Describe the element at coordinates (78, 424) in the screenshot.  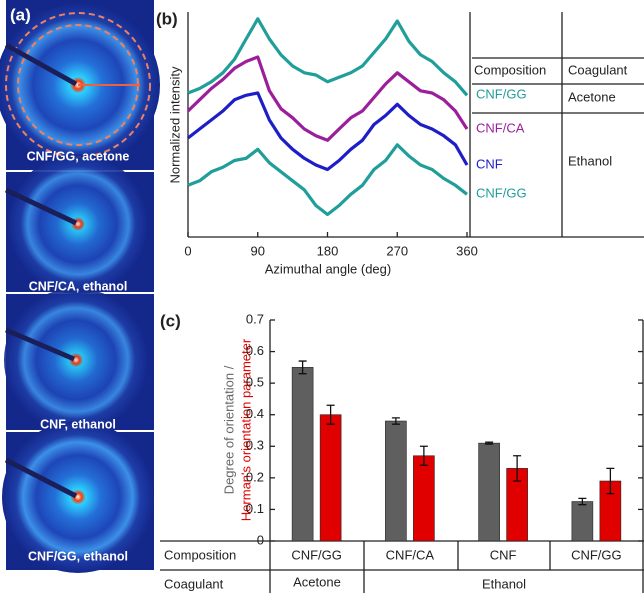
I see `image-label: CNF, ethanol` at that location.